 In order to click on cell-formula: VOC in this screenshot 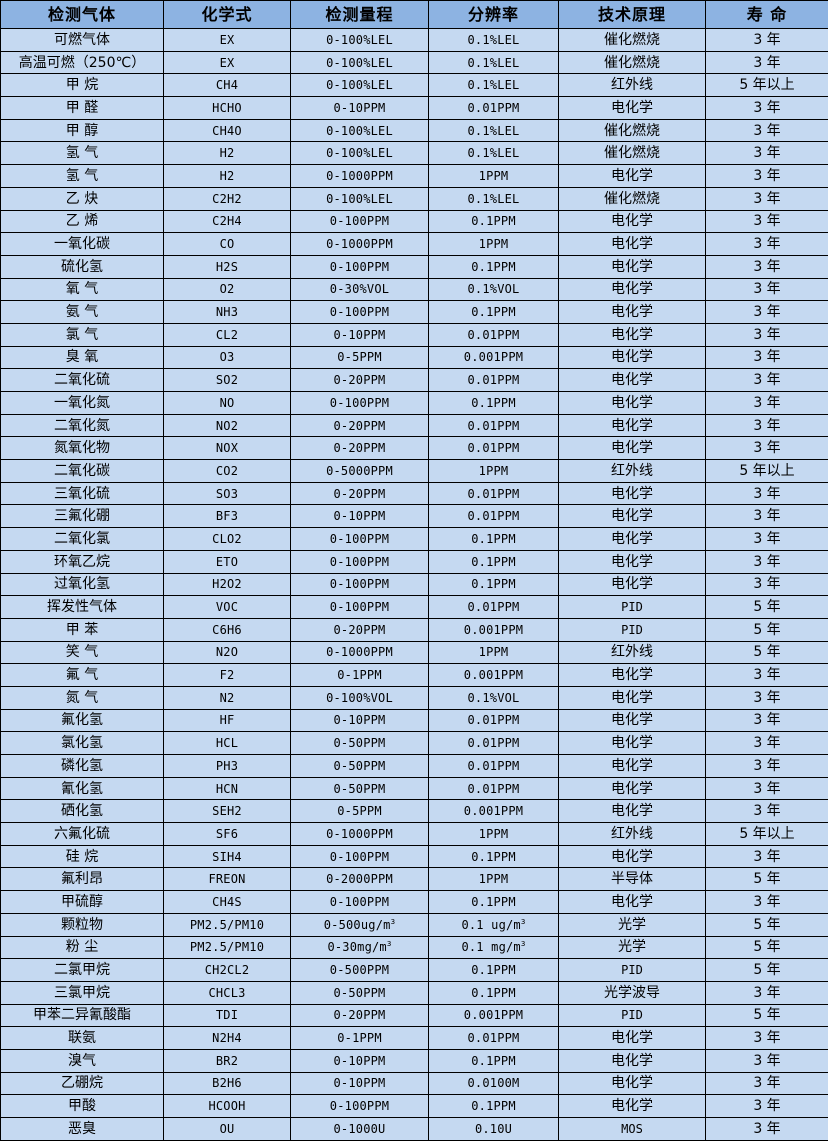, I will do `click(227, 607)`.